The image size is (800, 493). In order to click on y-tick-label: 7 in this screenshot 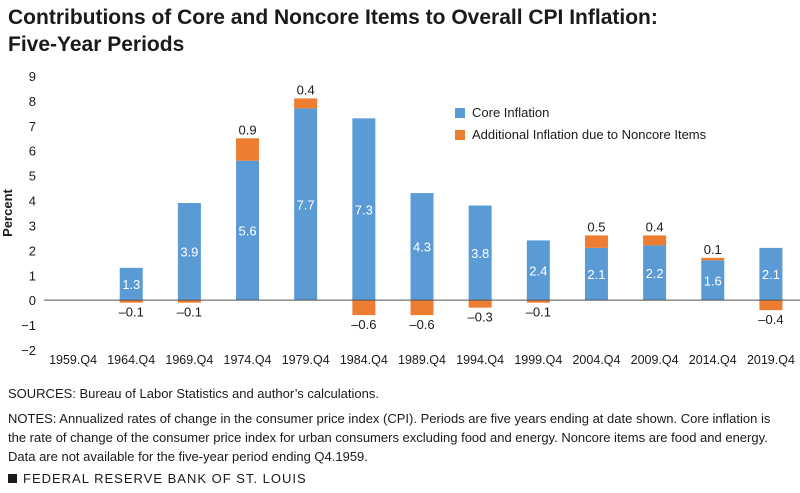, I will do `click(32, 126)`.